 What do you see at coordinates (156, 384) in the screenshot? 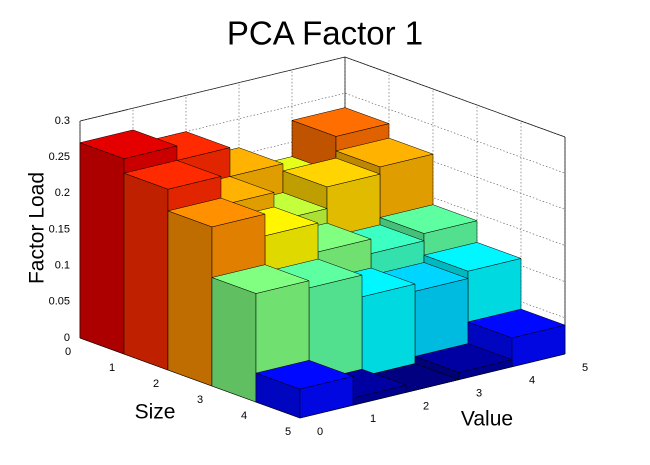
I see `x-tick-label: 2` at bounding box center [156, 384].